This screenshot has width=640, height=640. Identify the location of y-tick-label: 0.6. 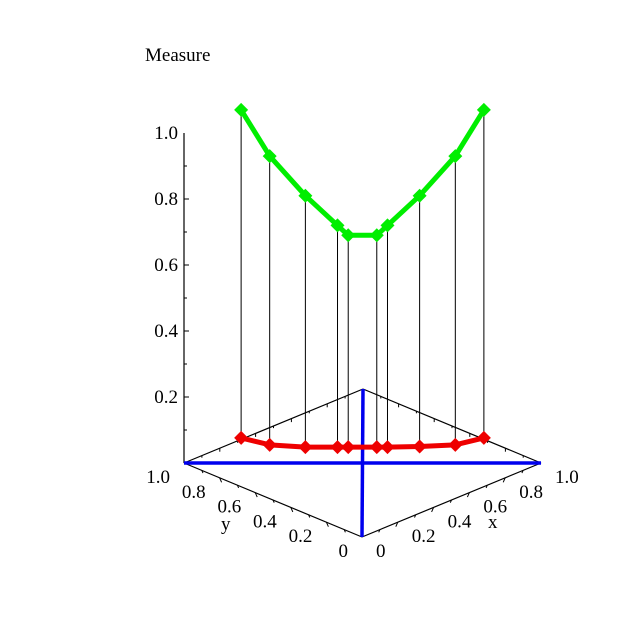
(229, 507).